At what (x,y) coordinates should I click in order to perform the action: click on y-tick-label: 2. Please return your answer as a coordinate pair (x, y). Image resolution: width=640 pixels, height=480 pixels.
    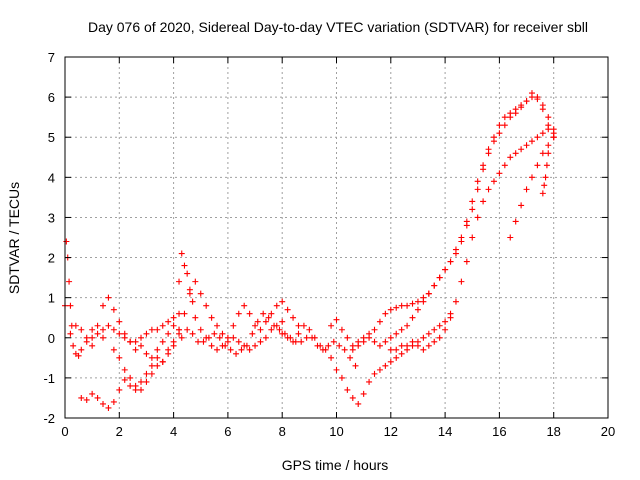
    Looking at the image, I should click on (51, 258).